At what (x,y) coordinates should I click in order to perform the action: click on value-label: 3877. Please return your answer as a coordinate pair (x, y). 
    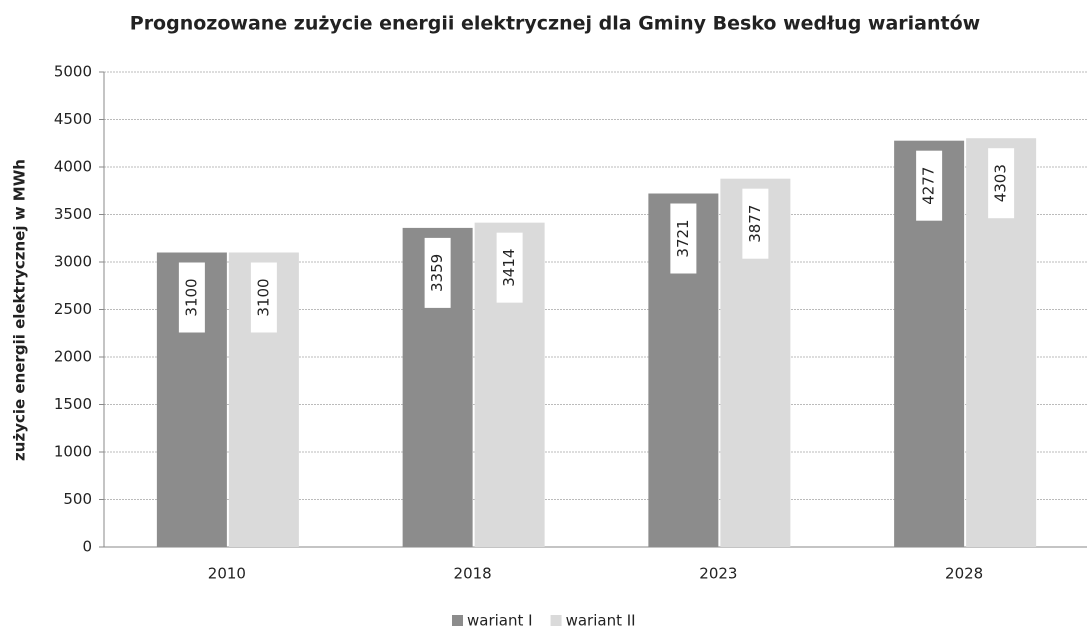
    Looking at the image, I should click on (755, 224).